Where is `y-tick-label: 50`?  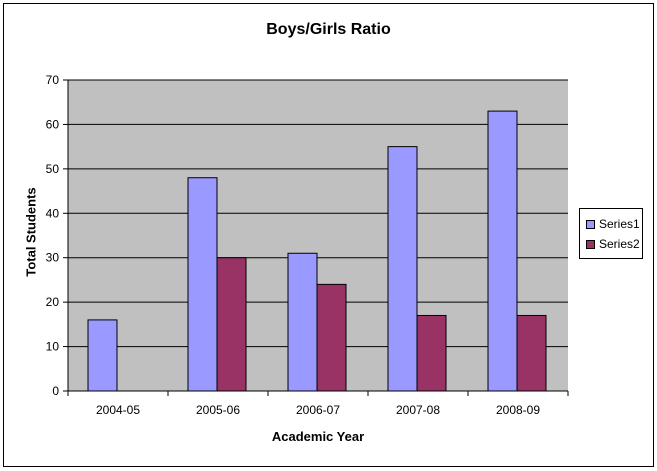 y-tick-label: 50 is located at coordinates (53, 169).